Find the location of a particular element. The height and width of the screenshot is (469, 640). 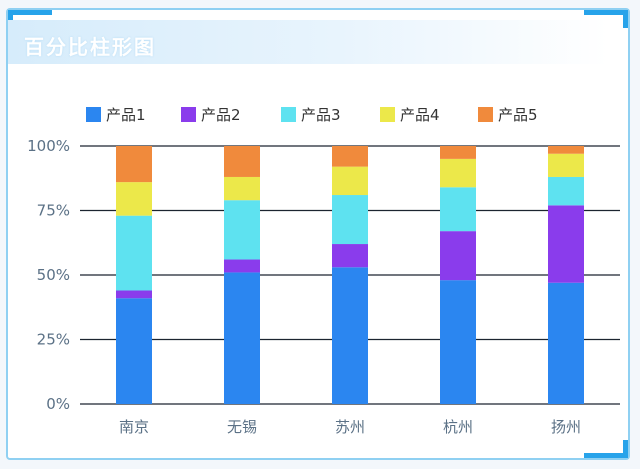

y-tick-label: 100% is located at coordinates (48, 146).